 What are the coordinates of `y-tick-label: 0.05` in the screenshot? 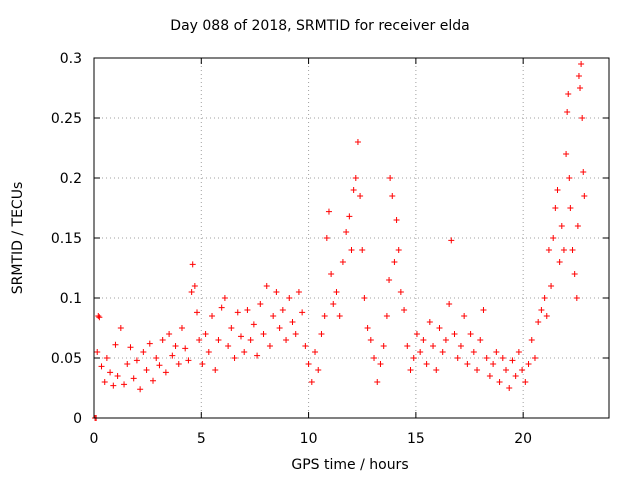 It's located at (66, 359).